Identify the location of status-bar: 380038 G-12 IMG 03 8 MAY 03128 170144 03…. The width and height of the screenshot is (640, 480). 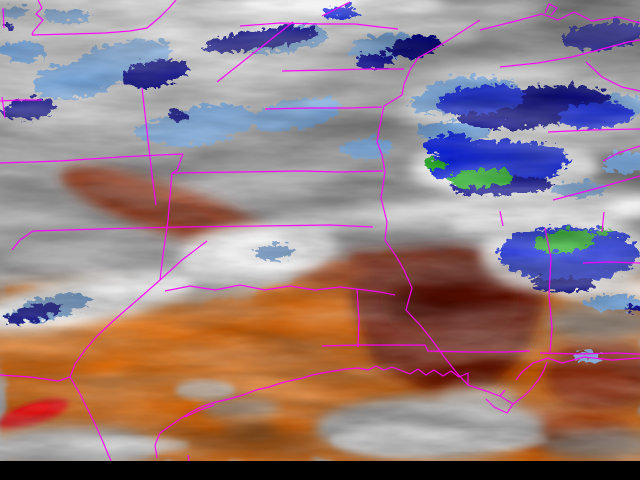
(320, 470).